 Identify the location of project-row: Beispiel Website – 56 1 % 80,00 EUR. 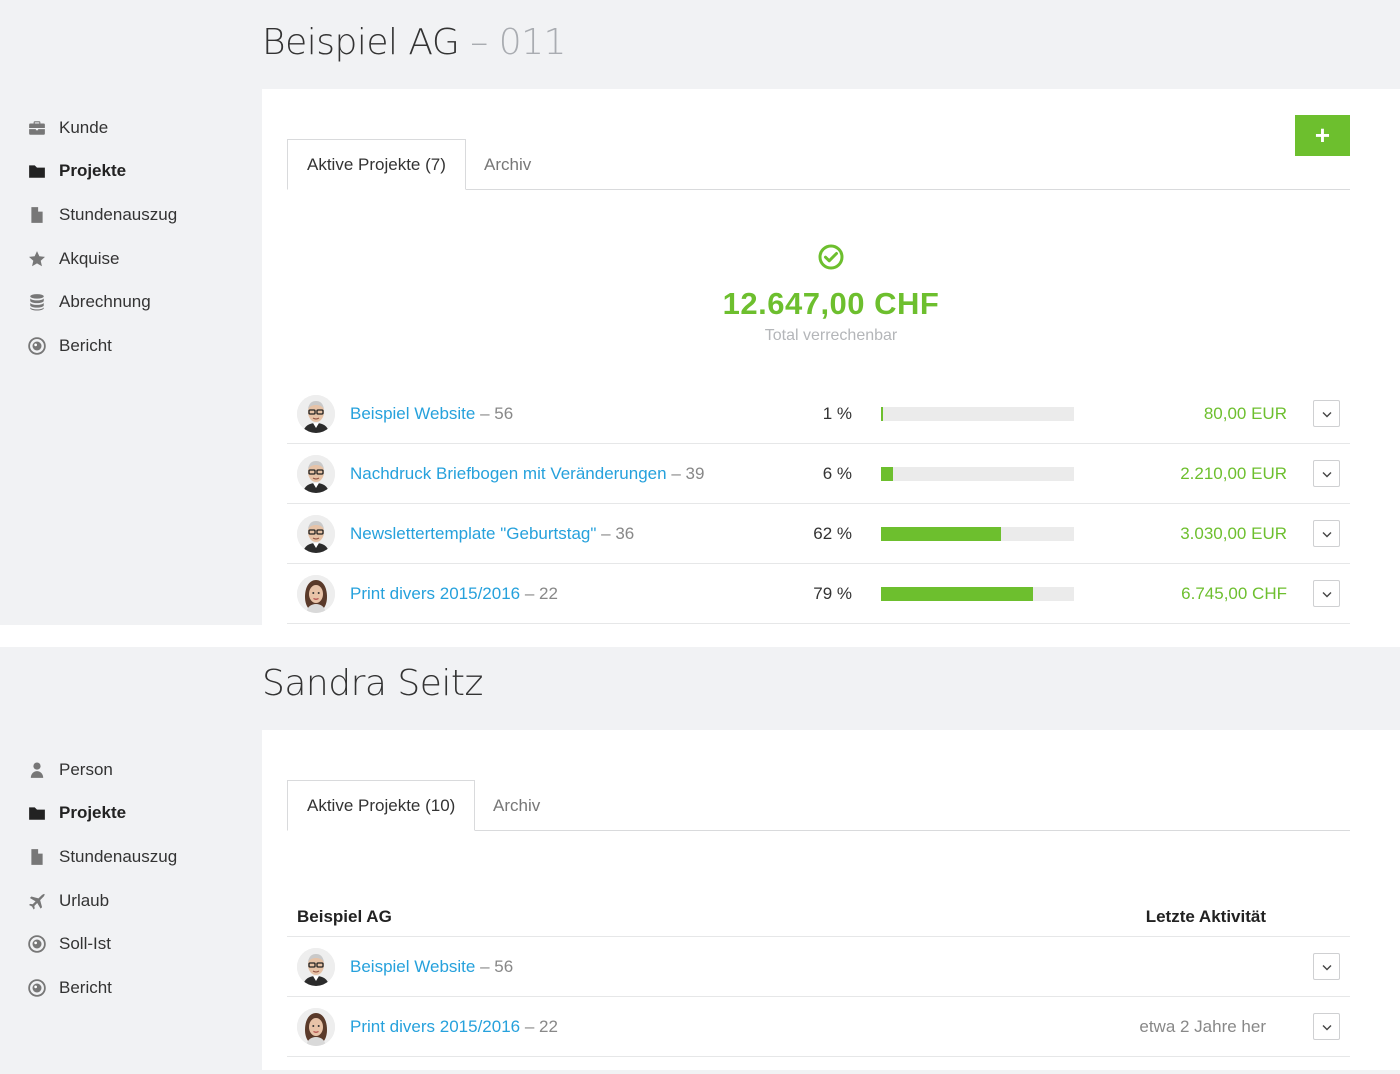
(818, 414).